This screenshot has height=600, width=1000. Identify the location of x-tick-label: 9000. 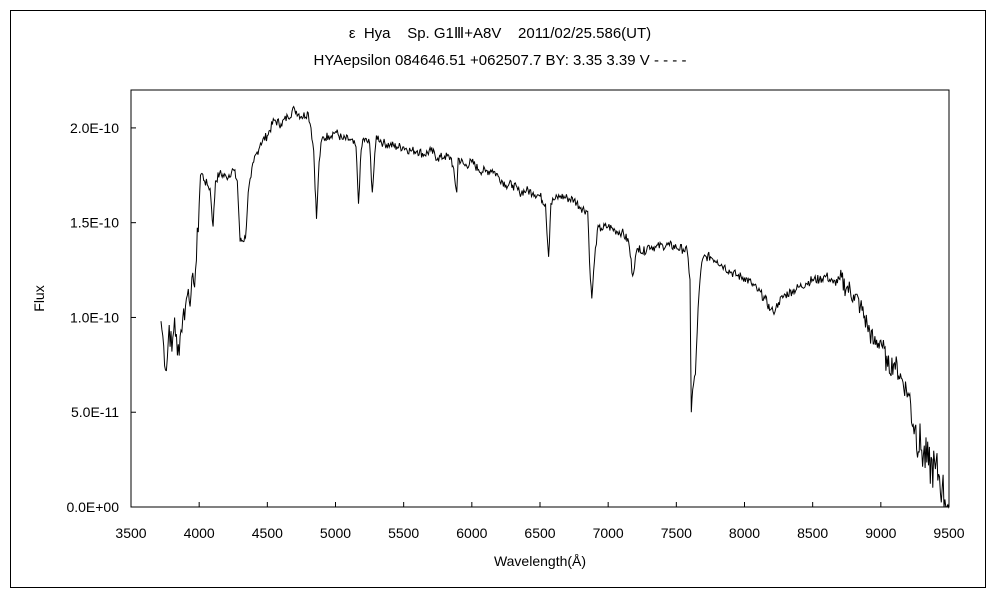
(880, 533).